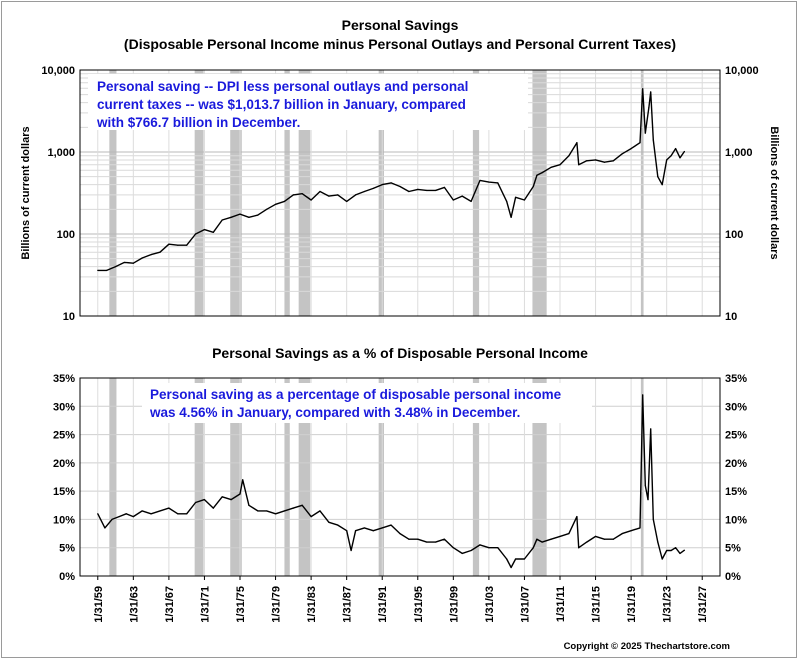 Image resolution: width=800 pixels, height=661 pixels. I want to click on bottom-xtick-label: 1/31/71, so click(205, 604).